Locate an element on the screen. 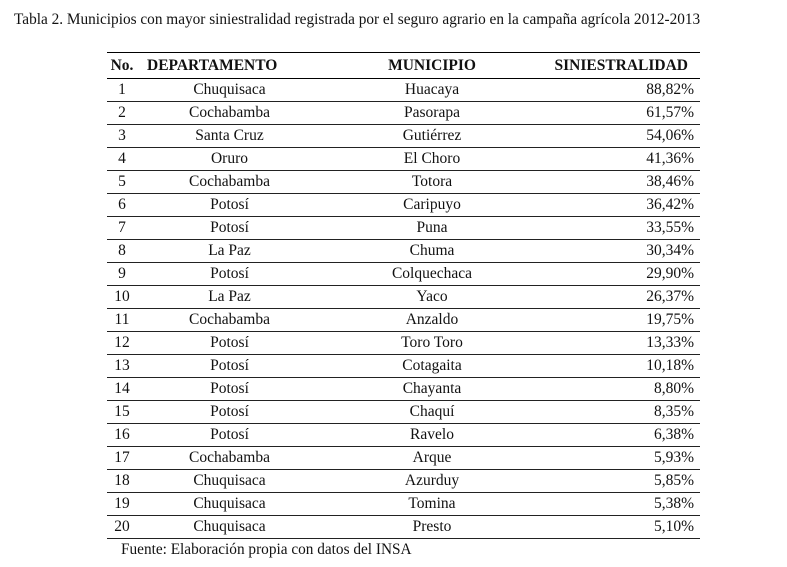  table-row: 13 Potosí Cotagaita 10,18% is located at coordinates (403, 366).